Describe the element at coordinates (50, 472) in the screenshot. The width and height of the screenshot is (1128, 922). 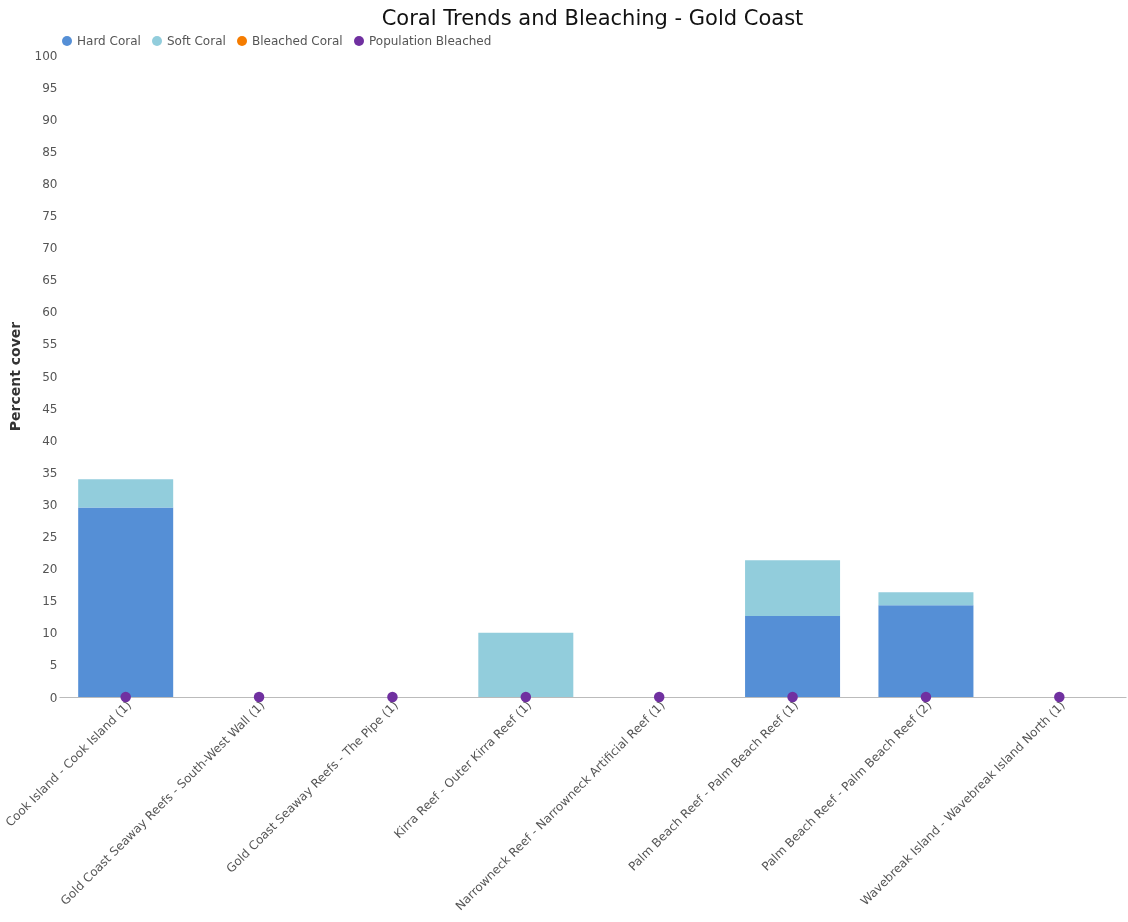
I see `y-tick-label: 35` at that location.